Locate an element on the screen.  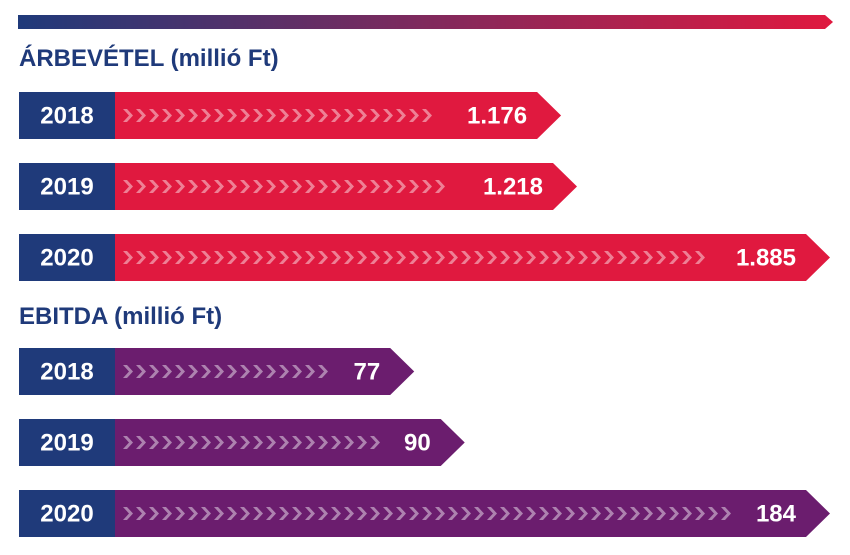
revenue-bar-2018 is located at coordinates (338, 115).